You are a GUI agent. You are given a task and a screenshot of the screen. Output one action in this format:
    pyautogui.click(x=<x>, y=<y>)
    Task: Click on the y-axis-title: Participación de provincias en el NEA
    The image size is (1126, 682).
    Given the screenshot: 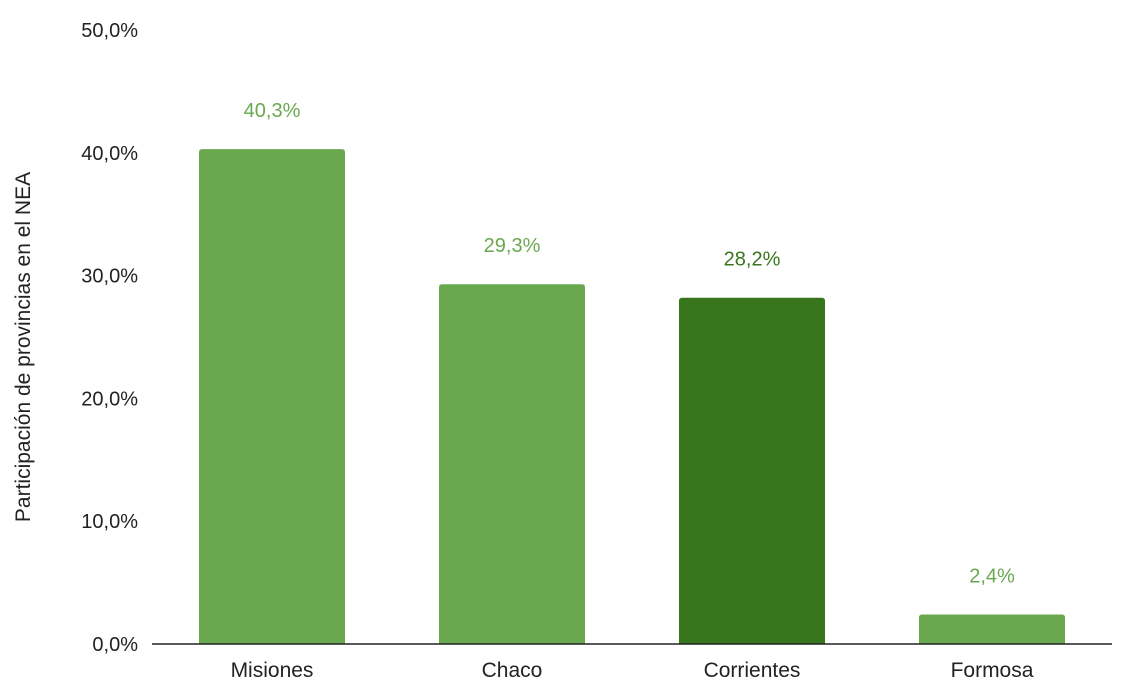 What is the action you would take?
    pyautogui.click(x=23, y=347)
    